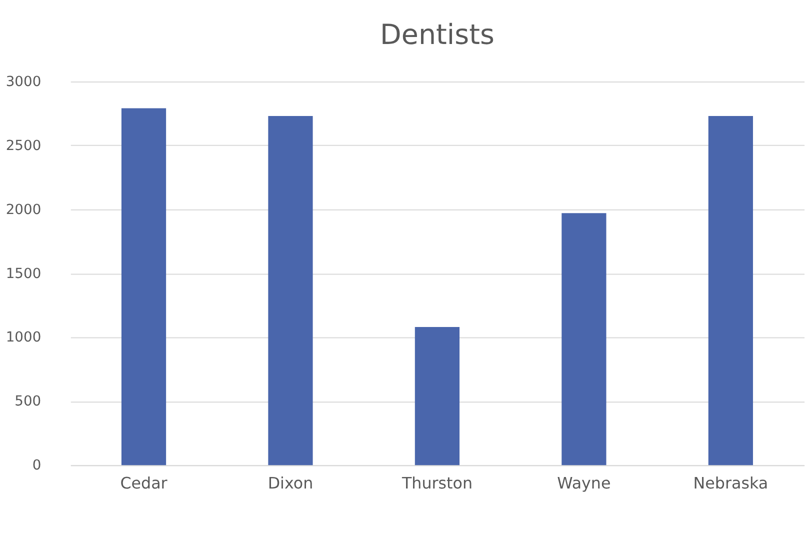 This screenshot has height=548, width=809. Describe the element at coordinates (436, 482) in the screenshot. I see `x-tick-label: Thurston` at that location.